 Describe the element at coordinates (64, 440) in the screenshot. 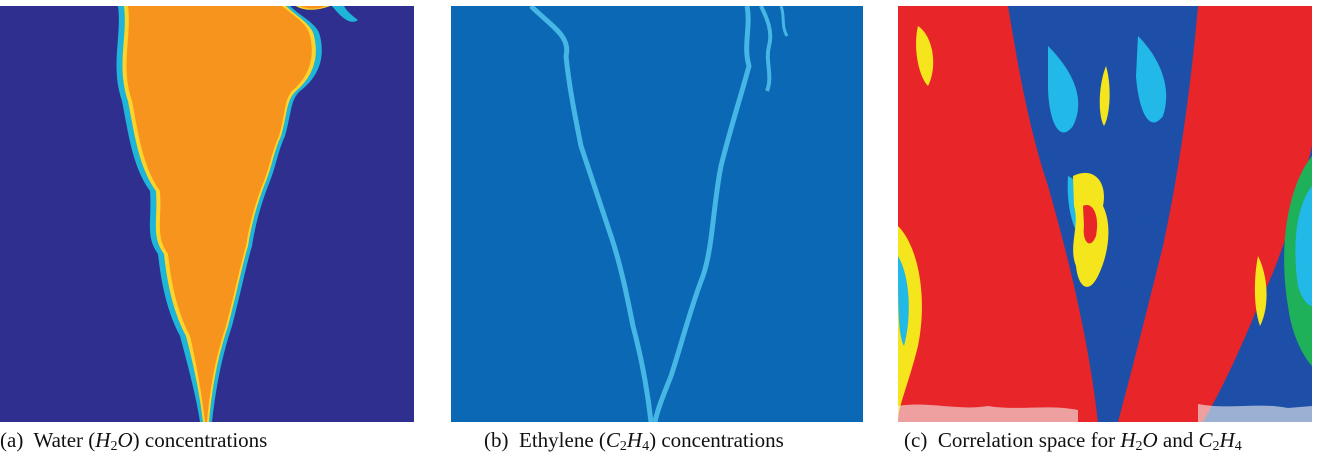

I see `caption-text: Water (` at that location.